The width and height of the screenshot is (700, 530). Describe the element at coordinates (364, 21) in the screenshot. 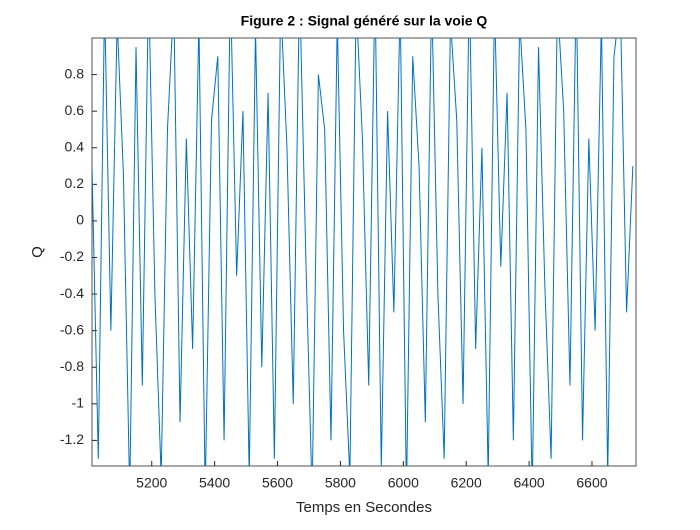

I see `chart-title: Figure 2 : Signal généré sur la voie Q` at that location.